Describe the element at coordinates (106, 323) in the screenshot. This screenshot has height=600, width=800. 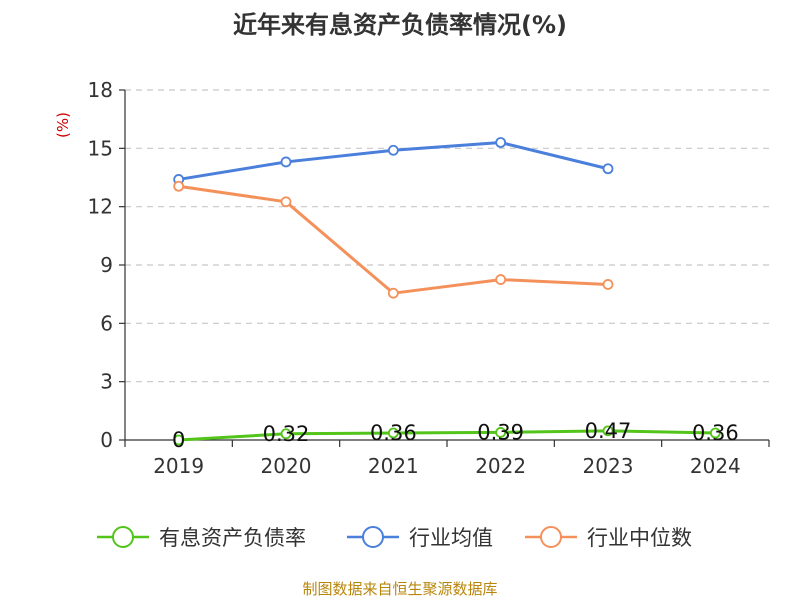
I see `y-tick-label: 6` at that location.